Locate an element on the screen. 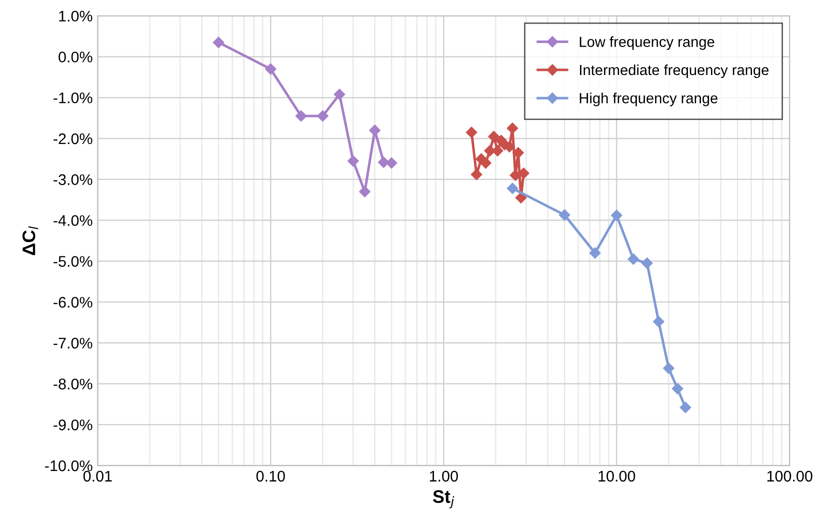 The image size is (814, 529). y-tick-label: -1.0% is located at coordinates (73, 98).